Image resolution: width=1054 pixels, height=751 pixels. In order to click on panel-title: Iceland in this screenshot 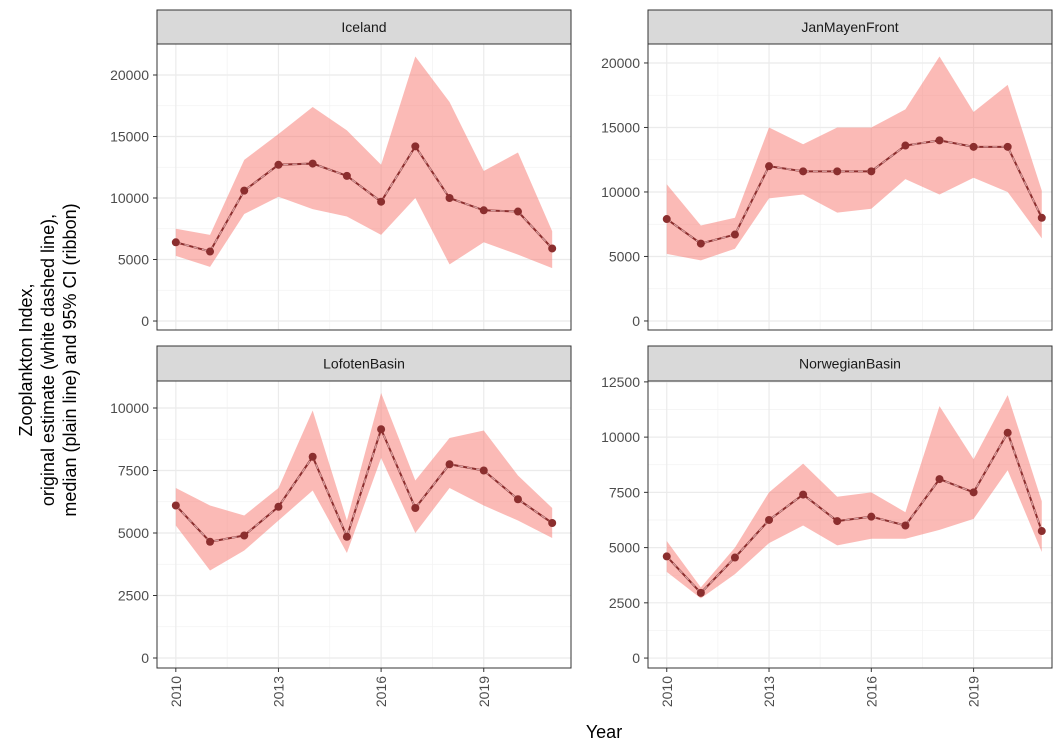, I will do `click(363, 27)`.